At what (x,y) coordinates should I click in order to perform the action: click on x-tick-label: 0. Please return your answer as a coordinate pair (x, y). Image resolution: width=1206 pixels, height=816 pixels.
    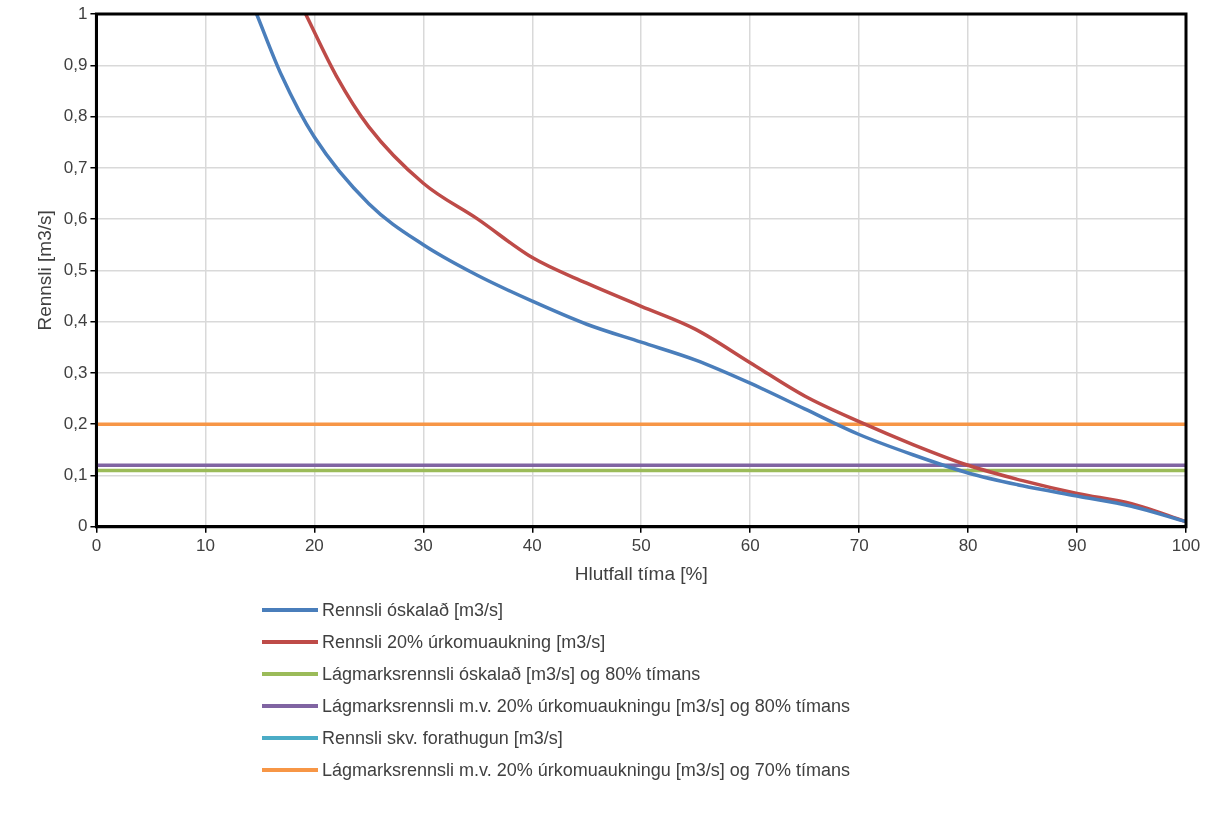
    Looking at the image, I should click on (96, 545).